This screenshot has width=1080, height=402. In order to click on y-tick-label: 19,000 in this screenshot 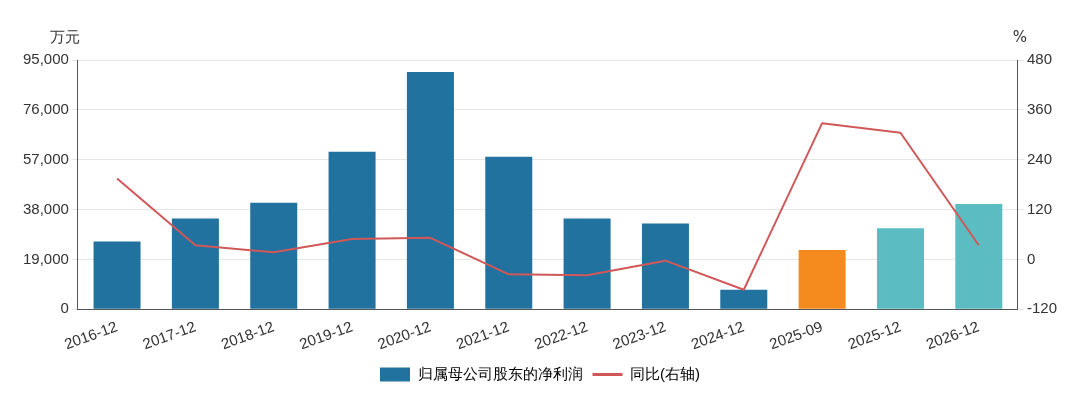, I will do `click(45, 258)`.